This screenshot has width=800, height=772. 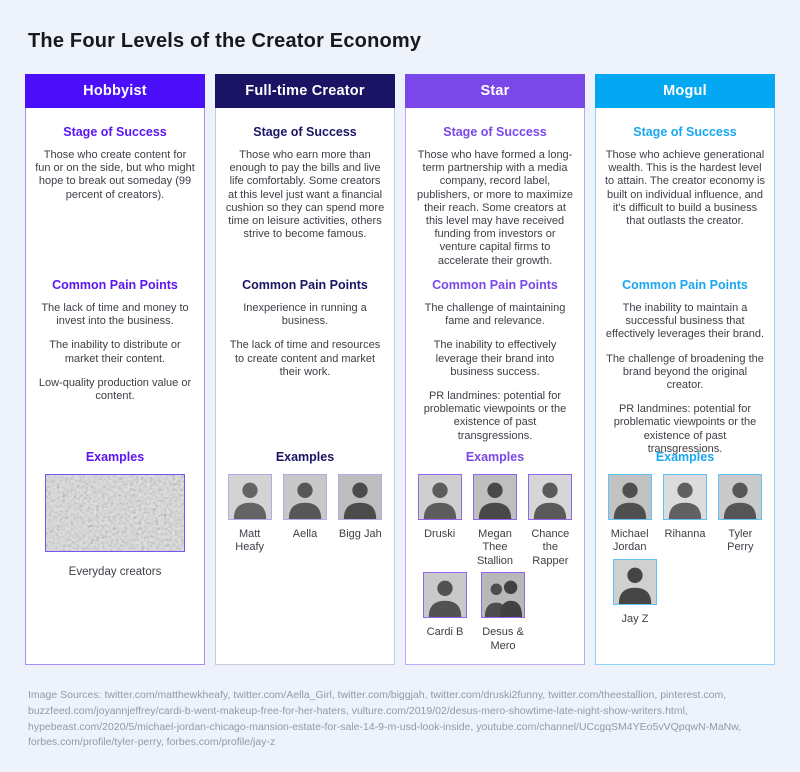 I want to click on section-paragraph: Low-quality production value or content., so click(x=115, y=389).